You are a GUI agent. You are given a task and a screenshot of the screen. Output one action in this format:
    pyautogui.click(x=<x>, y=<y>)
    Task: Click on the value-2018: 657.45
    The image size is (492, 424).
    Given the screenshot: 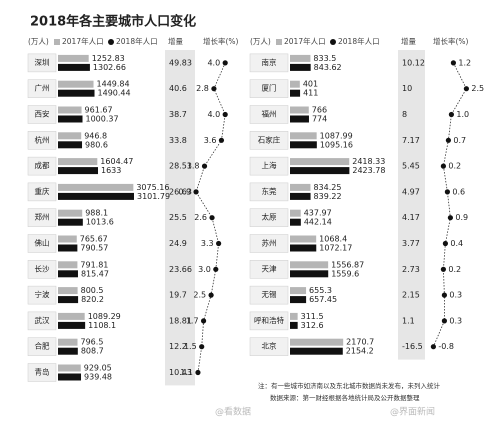 What is the action you would take?
    pyautogui.click(x=323, y=299)
    